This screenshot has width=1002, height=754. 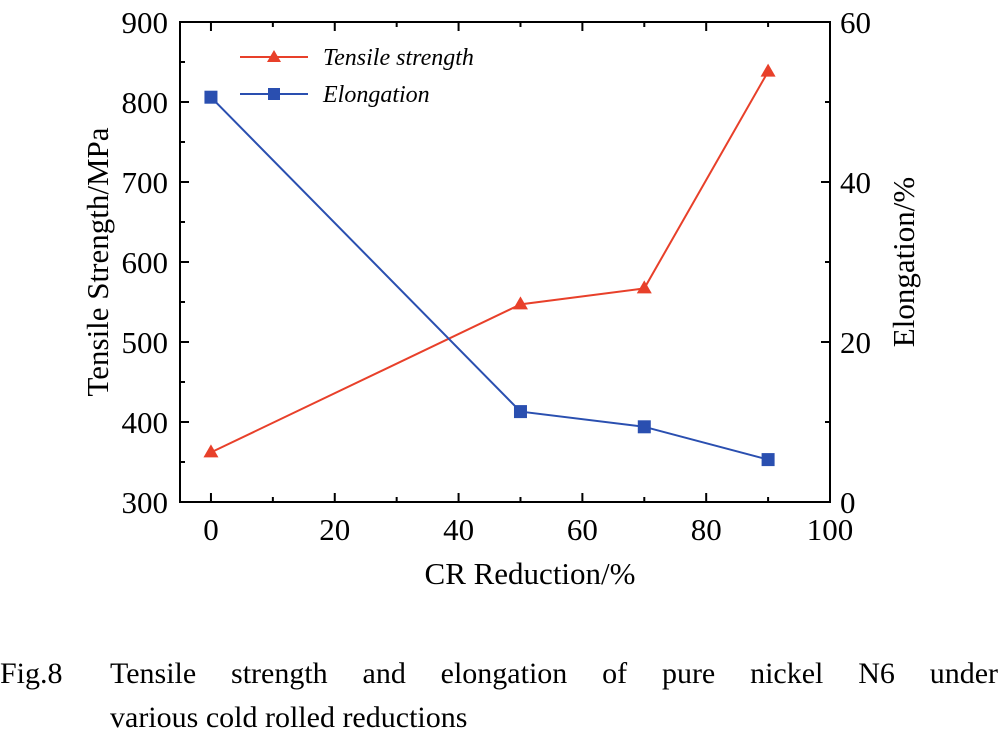 I want to click on caption-label: Fig.8, so click(x=31, y=673).